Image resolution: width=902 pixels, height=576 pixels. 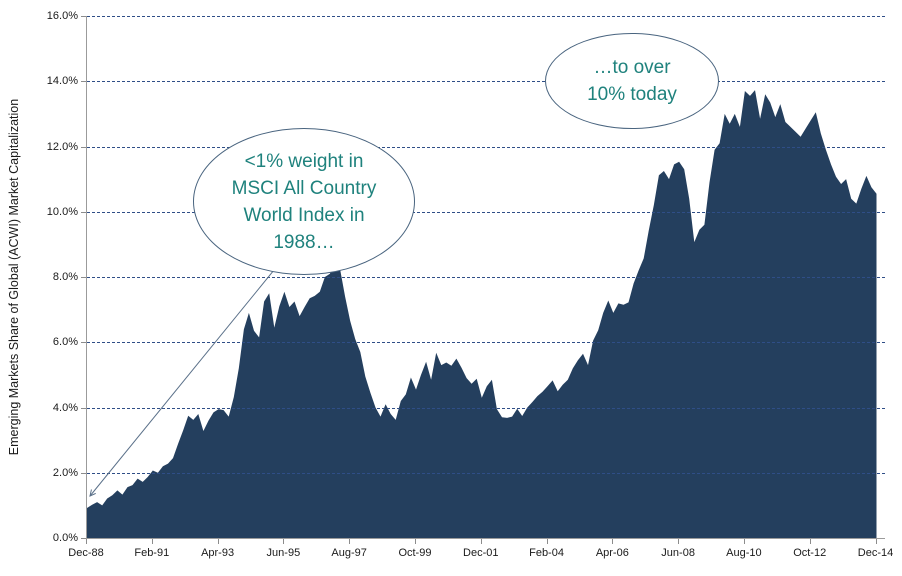 I want to click on annotation-line: <1% weight in, so click(x=304, y=161).